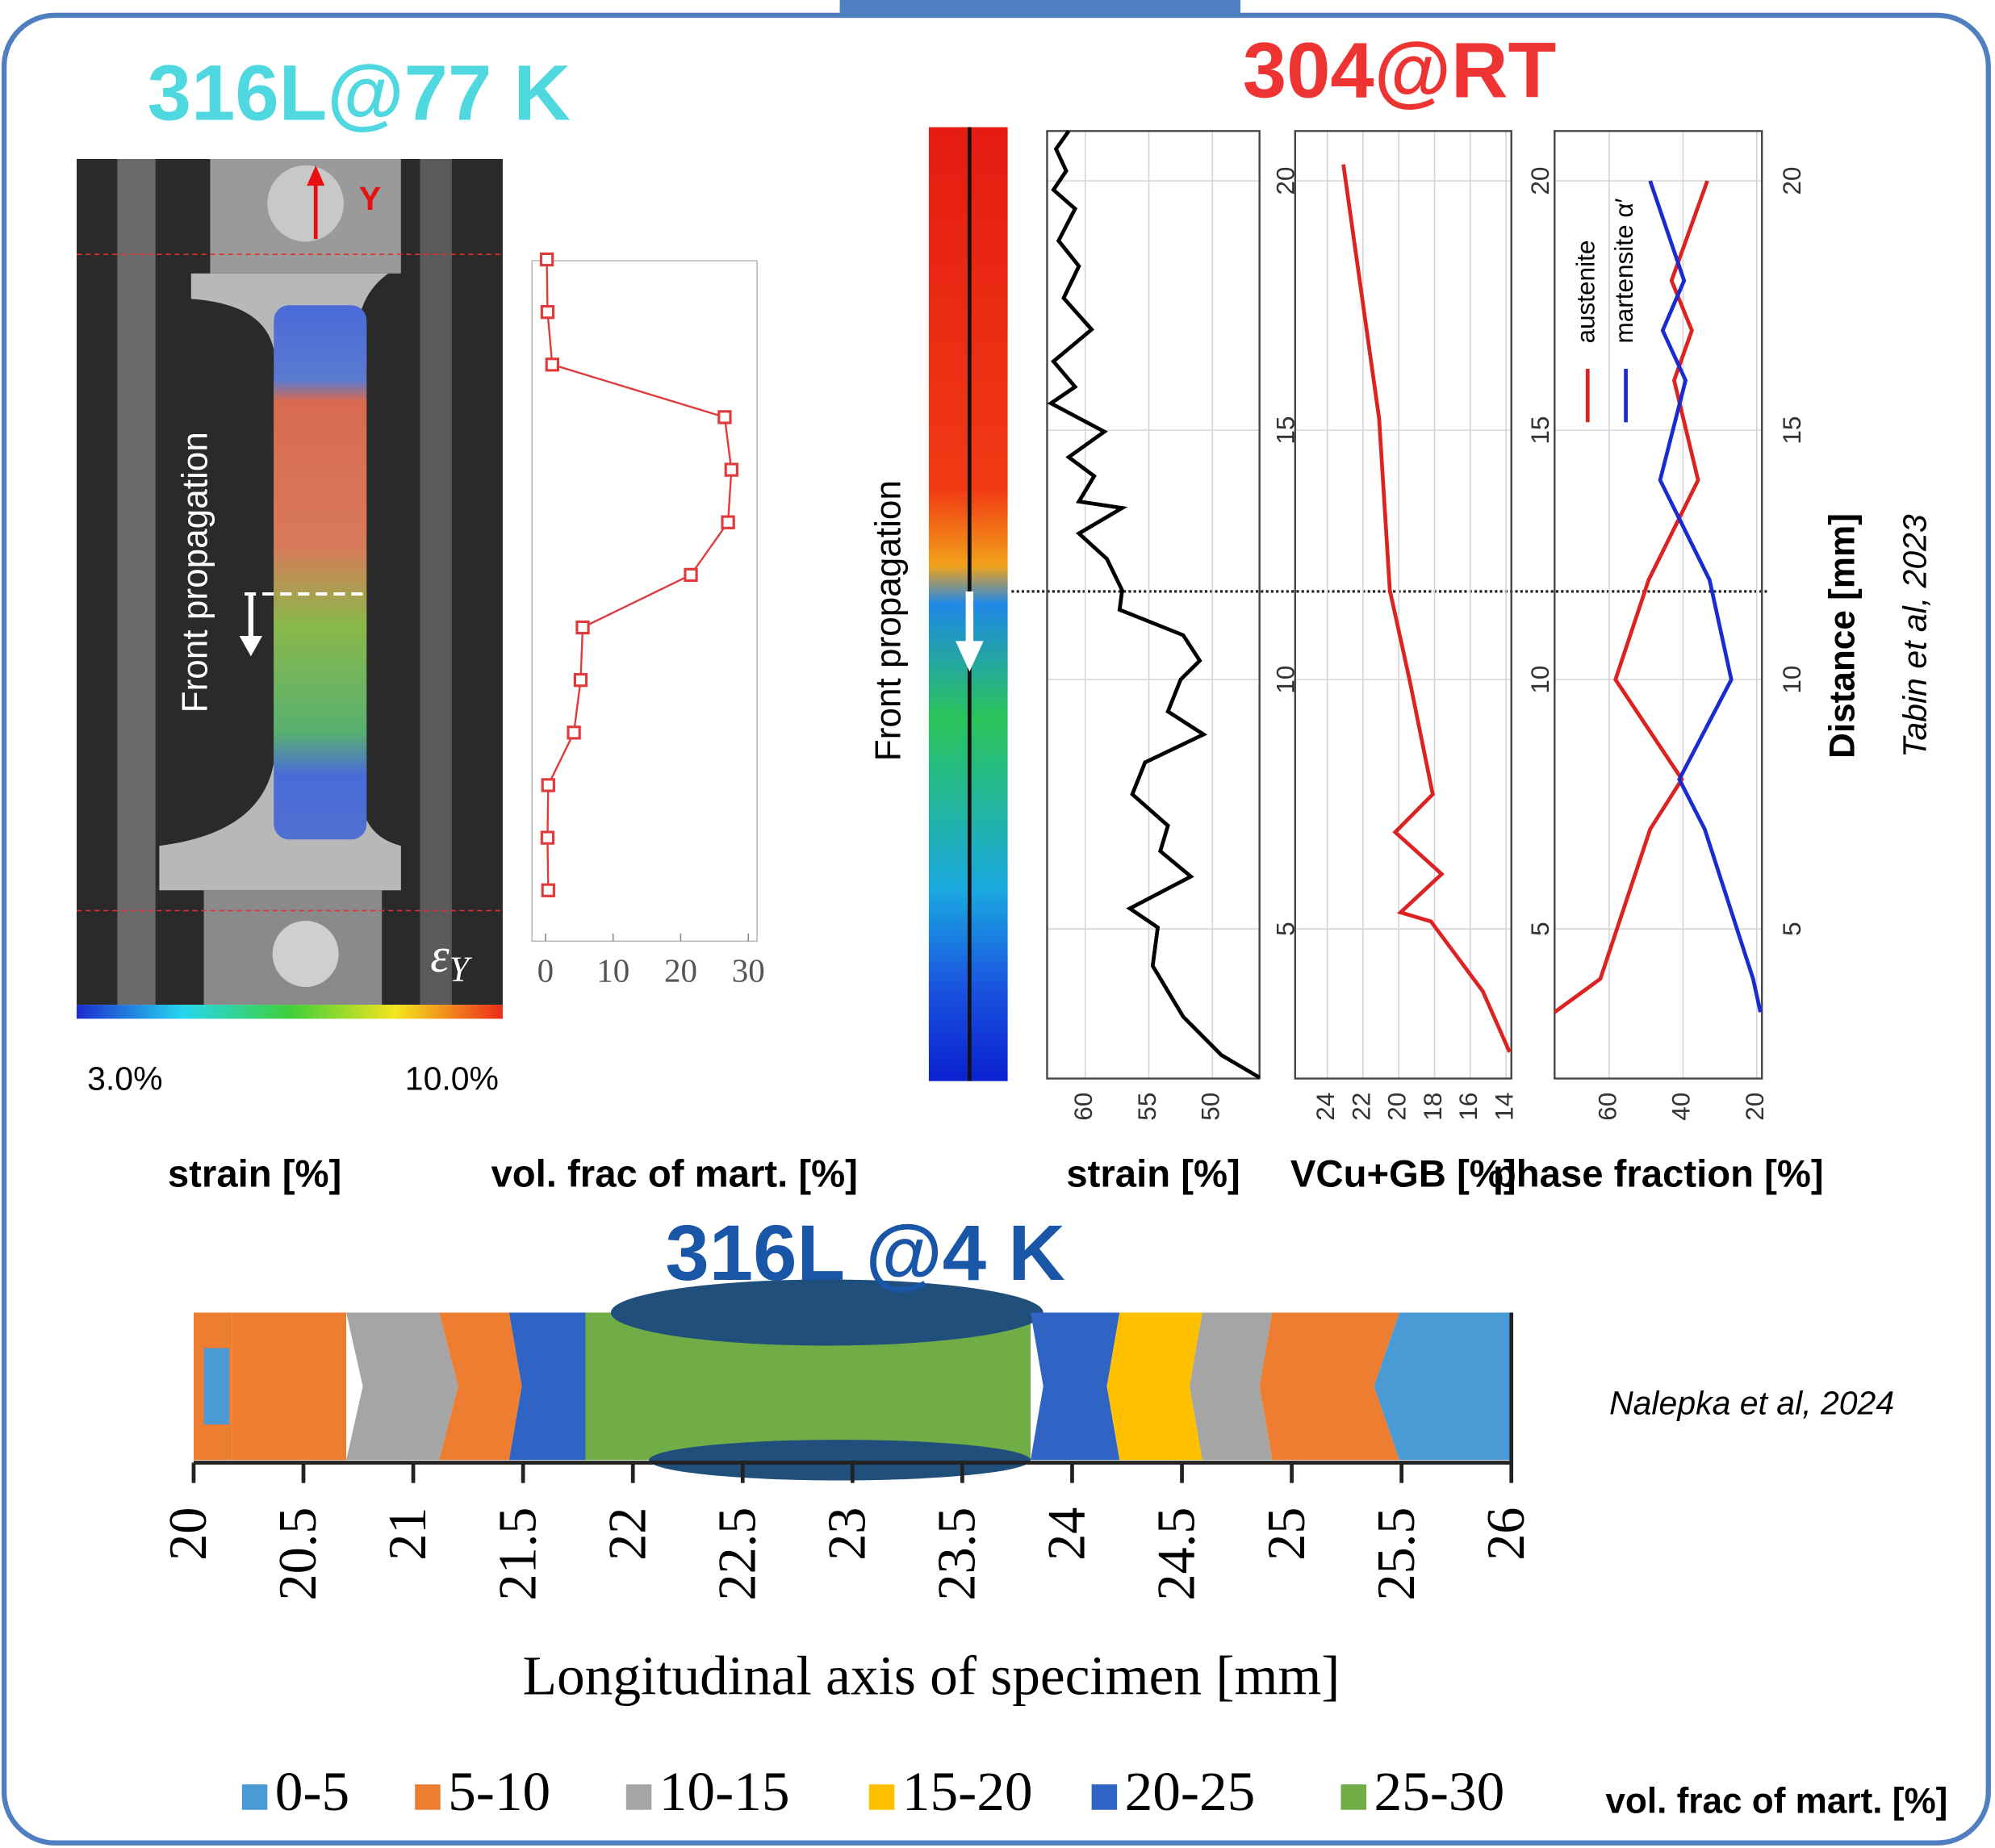 This screenshot has height=1848, width=1995. Describe the element at coordinates (1507, 1534) in the screenshot. I see `x-tick-label: 26` at that location.